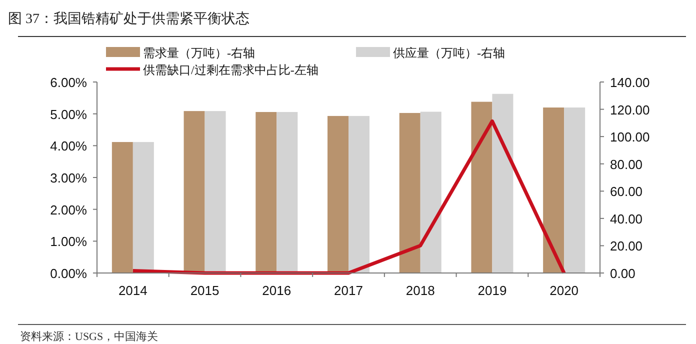 The image size is (696, 344). I want to click on y2-tick-label: 20.00, so click(626, 246).